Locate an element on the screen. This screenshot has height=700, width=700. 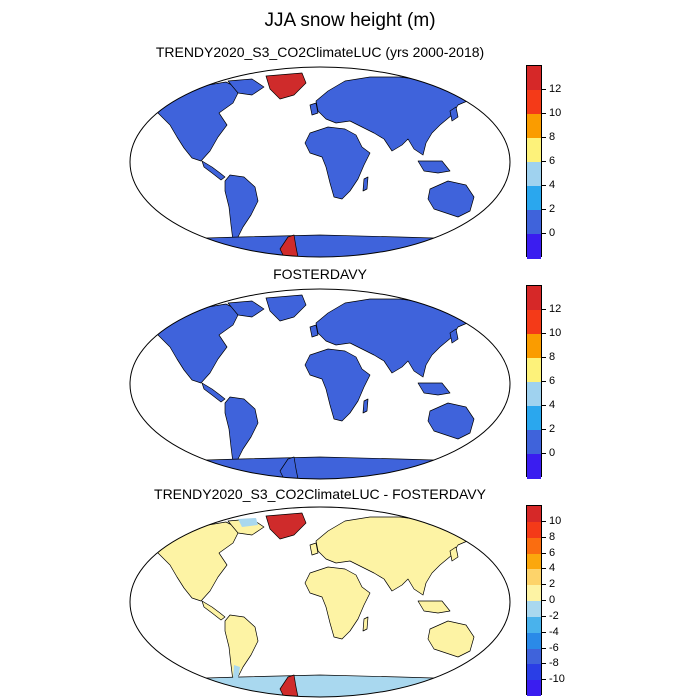
colorbar-label: -8 is located at coordinates (554, 663).